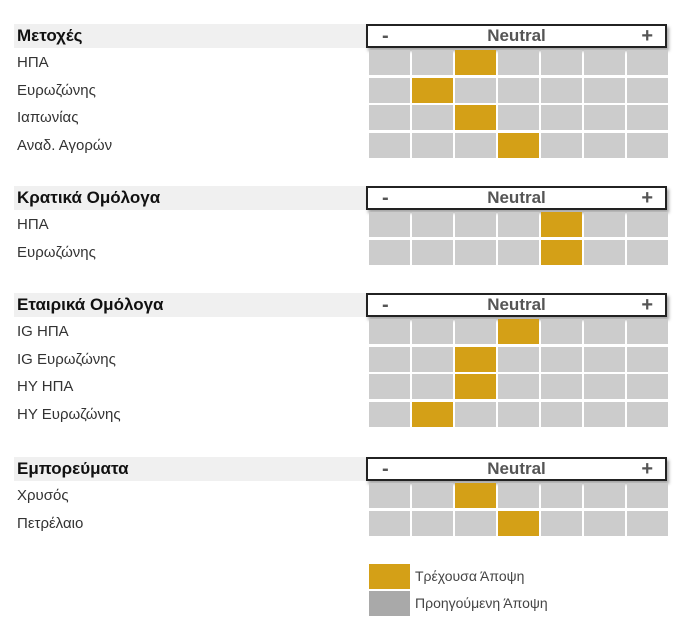  What do you see at coordinates (190, 36) in the screenshot?
I see `section-title: Μετοχές` at bounding box center [190, 36].